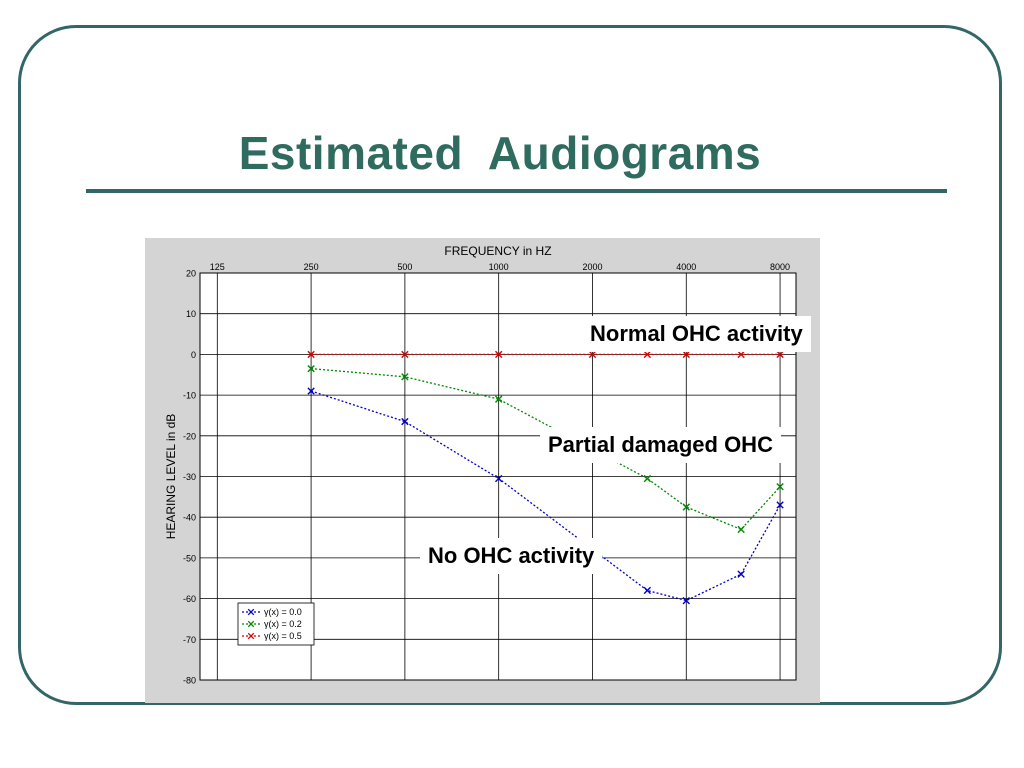 This screenshot has width=1024, height=768. Describe the element at coordinates (780, 267) in the screenshot. I see `x-tick-label: 8000` at that location.